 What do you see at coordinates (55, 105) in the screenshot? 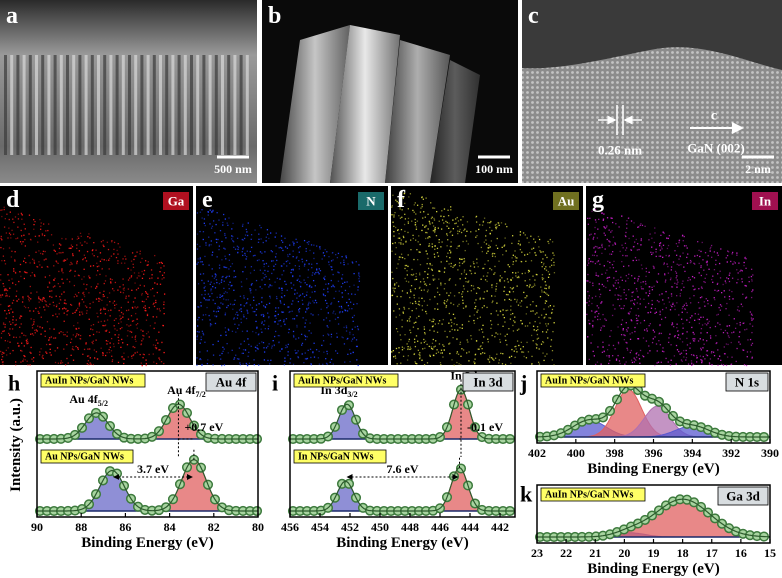
I see `nanowire` at bounding box center [55, 105].